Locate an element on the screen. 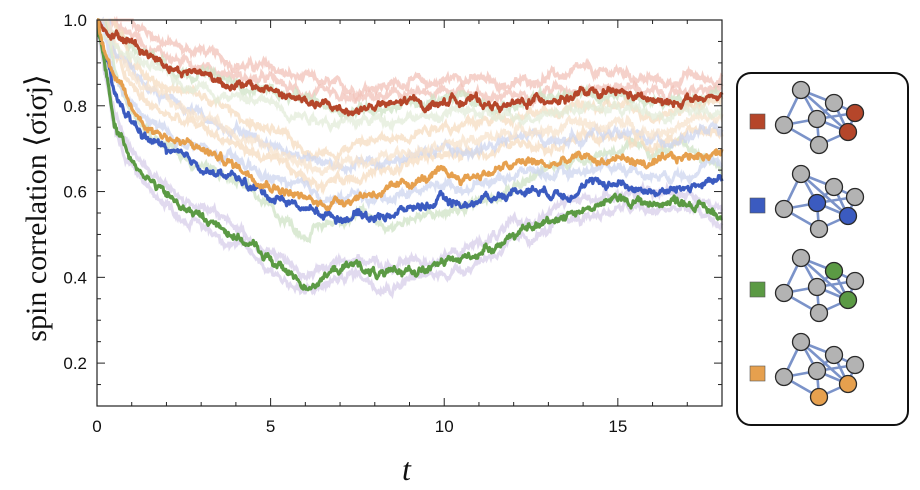 This screenshot has height=490, width=920. y-tick-label: 1.0 is located at coordinates (75, 20).